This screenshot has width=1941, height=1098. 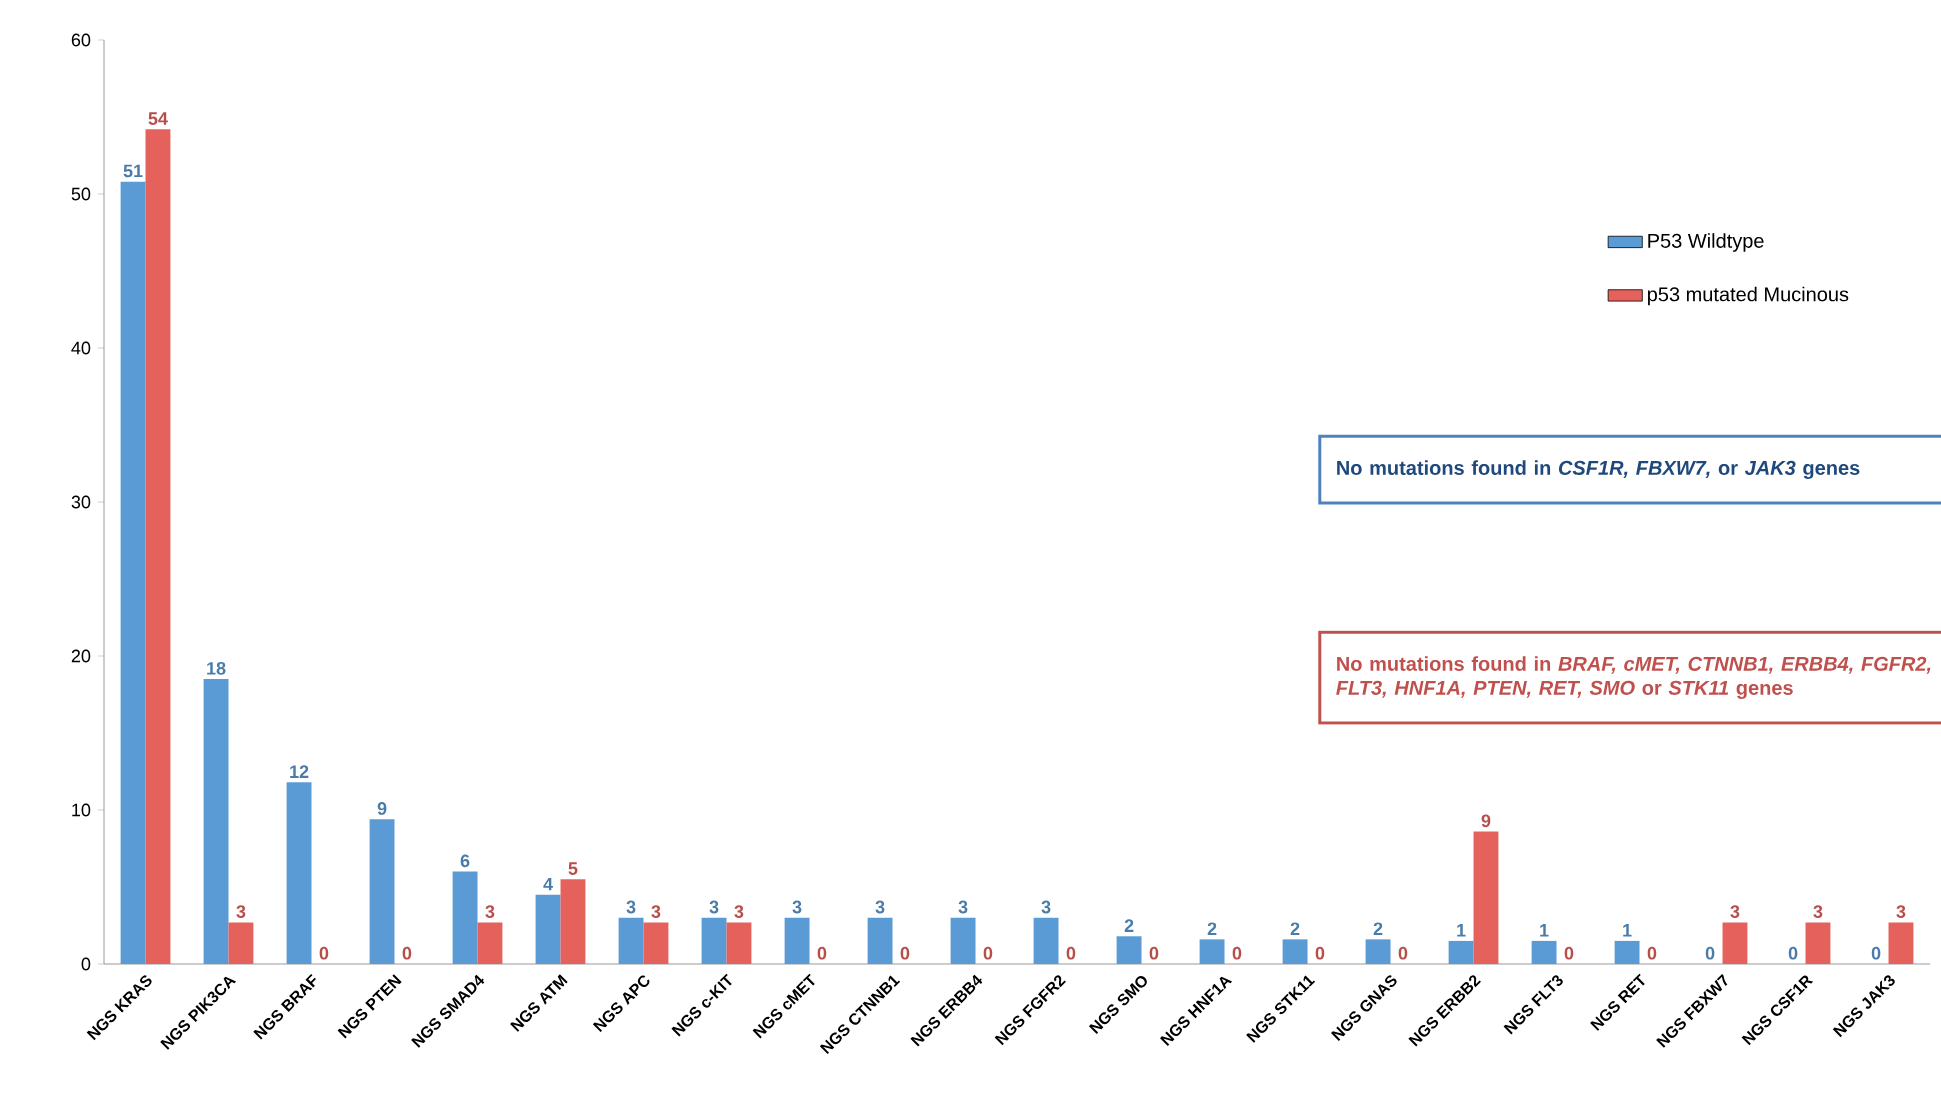 I want to click on annotation: No mutations found in BRAF, cMET, CTNNB1, ERBB4, FGFR2, FLT3, HNF1A, PTEN, RET, SMO or STK11 genes, so click(x=1633, y=677).